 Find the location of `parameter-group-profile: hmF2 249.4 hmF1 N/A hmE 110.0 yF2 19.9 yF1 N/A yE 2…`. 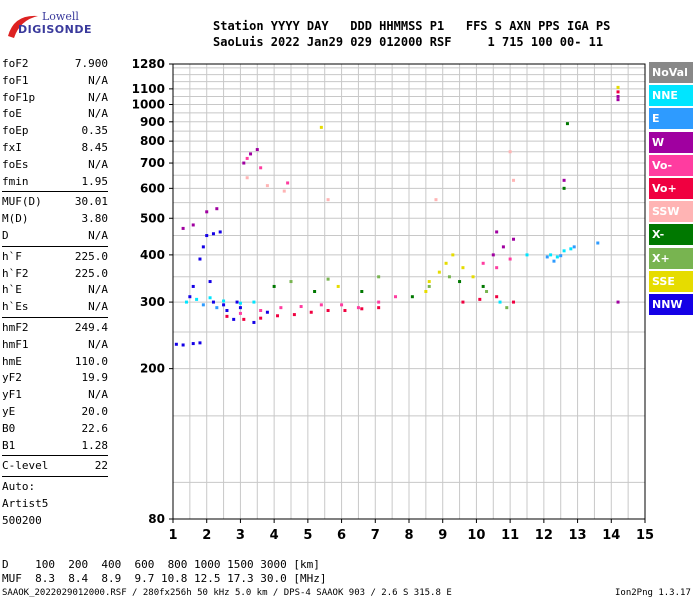

parameter-group-profile: hmF2 249.4 hmF1 N/A hmE 110.0 yF2 19.9 yF1 N/A yE 2… is located at coordinates (55, 387).